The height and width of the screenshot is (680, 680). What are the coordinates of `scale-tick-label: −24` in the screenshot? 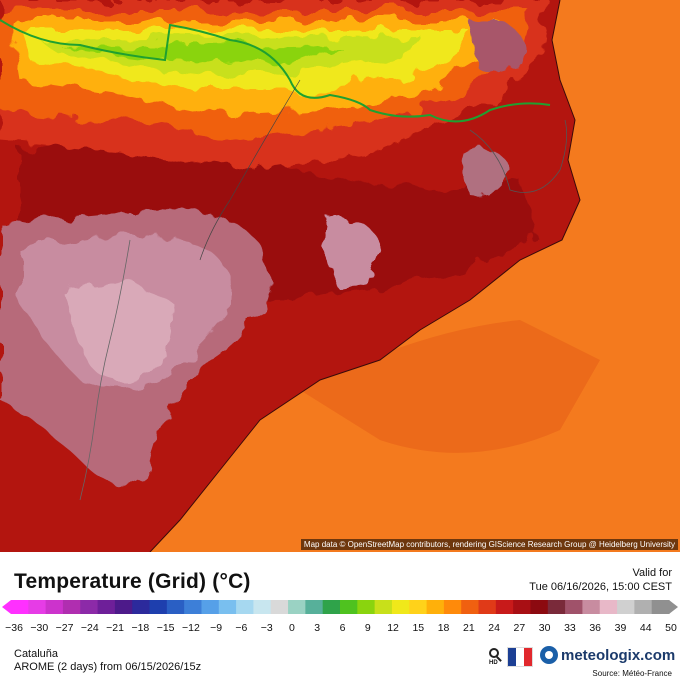 It's located at (89, 628).